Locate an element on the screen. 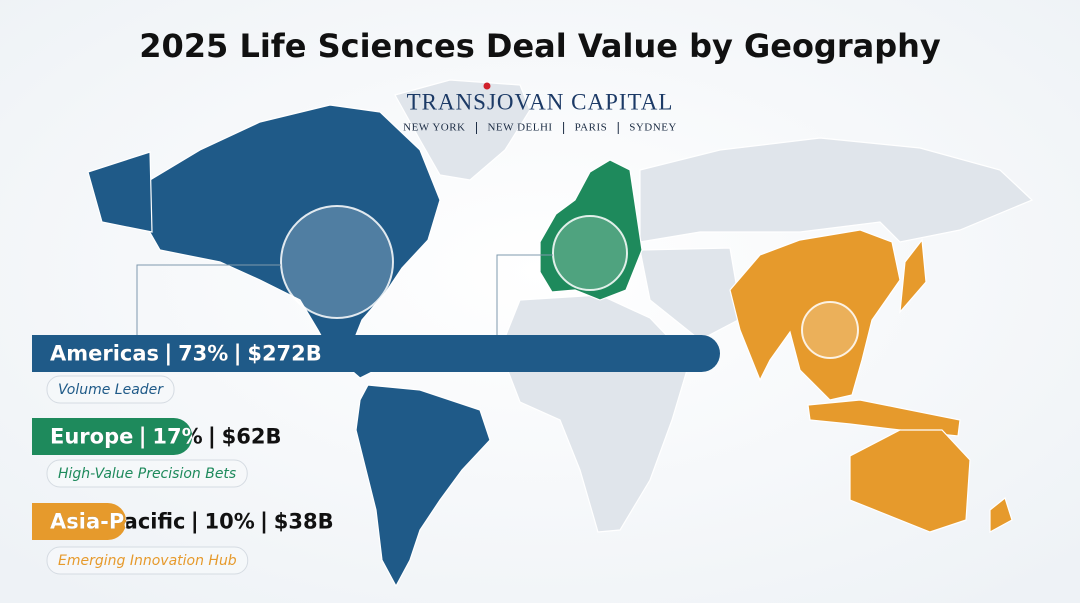 This screenshot has width=1080, height=603. indonesia is located at coordinates (884, 418).